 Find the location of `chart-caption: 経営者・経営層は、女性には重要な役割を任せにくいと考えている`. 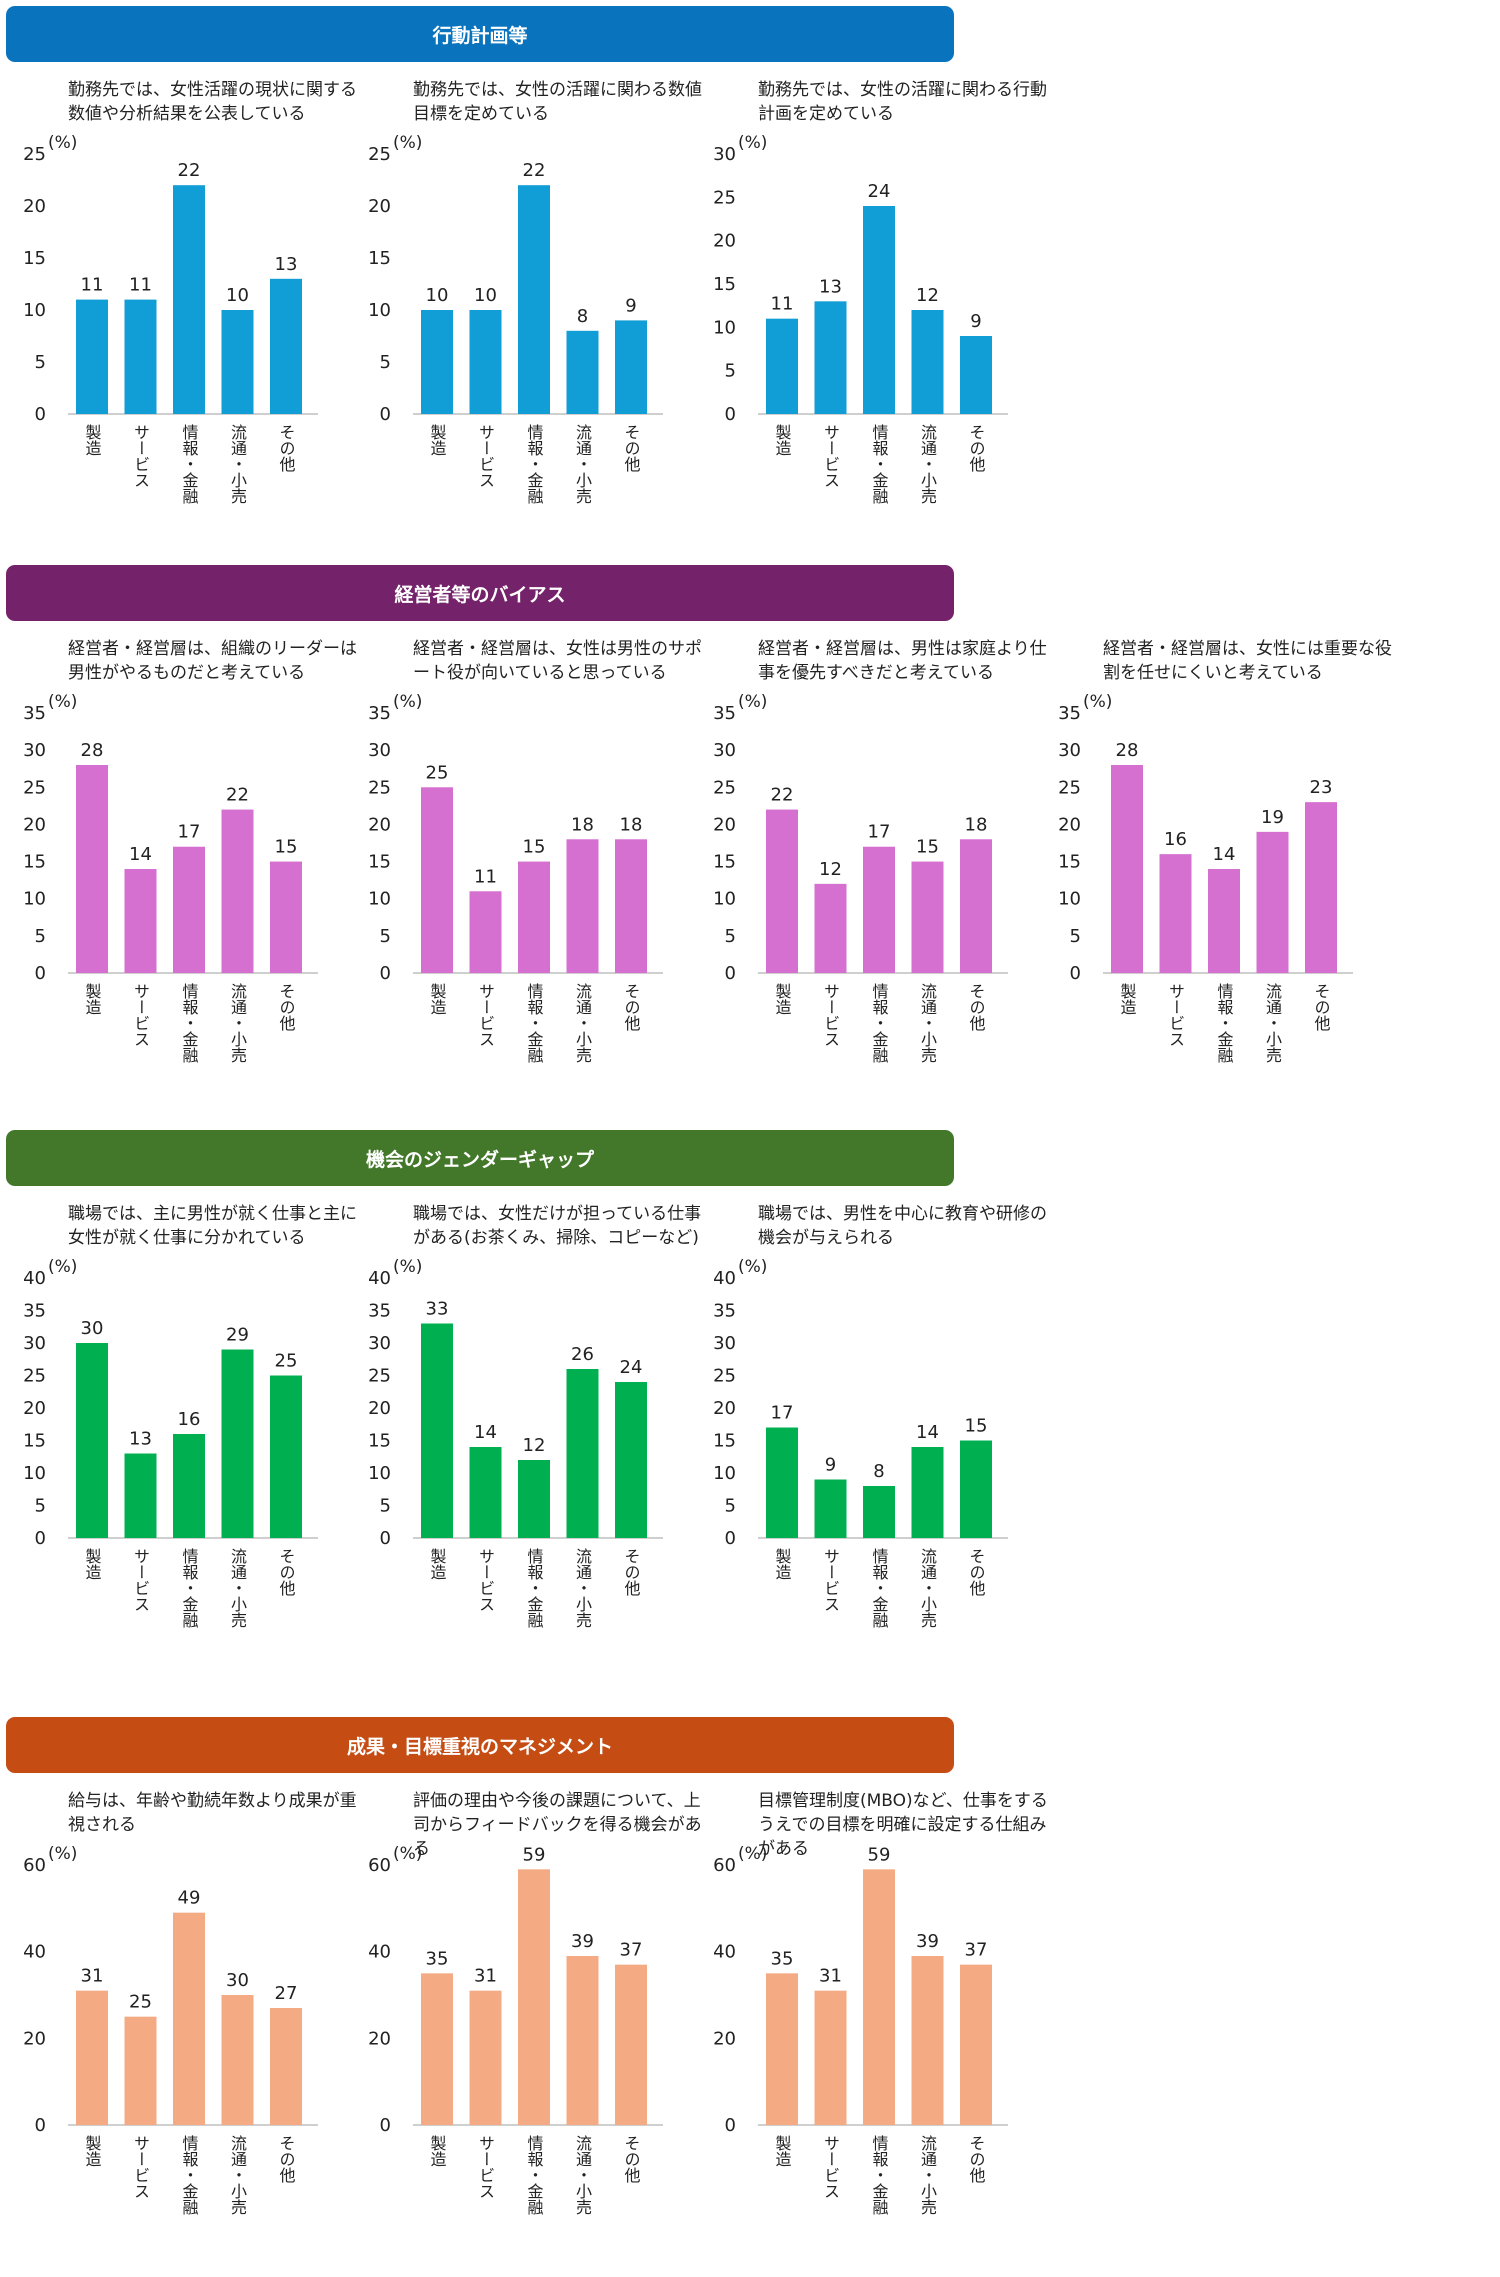

chart-caption: 経営者・経営層は、女性には重要な役割を任せにくいと考えている is located at coordinates (1247, 661).